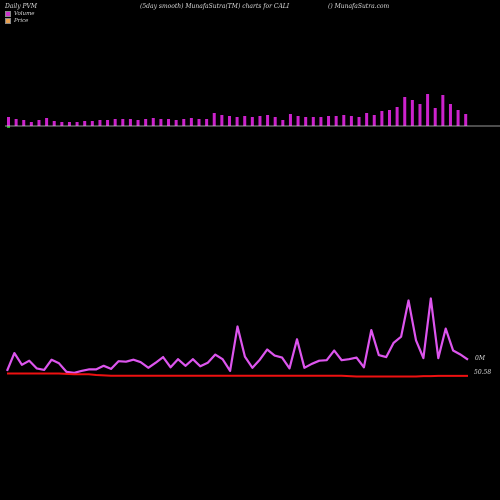 The width and height of the screenshot is (500, 500). I want to click on legend-price-swatch, so click(8, 21).